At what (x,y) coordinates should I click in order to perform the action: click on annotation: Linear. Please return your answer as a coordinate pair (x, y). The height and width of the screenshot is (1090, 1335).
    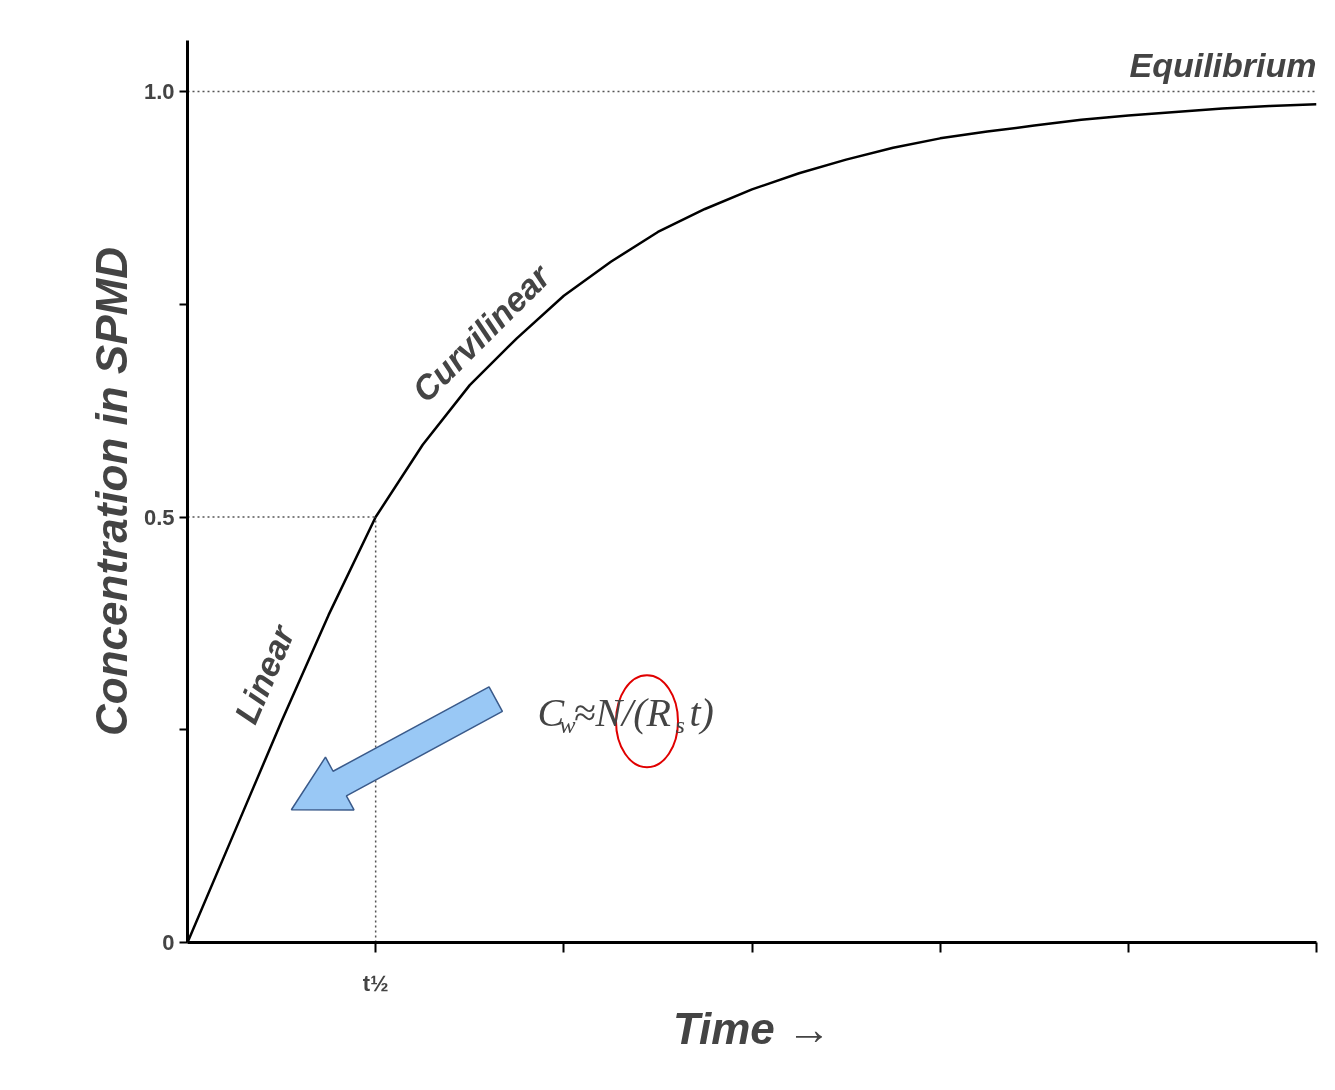
    Looking at the image, I should click on (264, 673).